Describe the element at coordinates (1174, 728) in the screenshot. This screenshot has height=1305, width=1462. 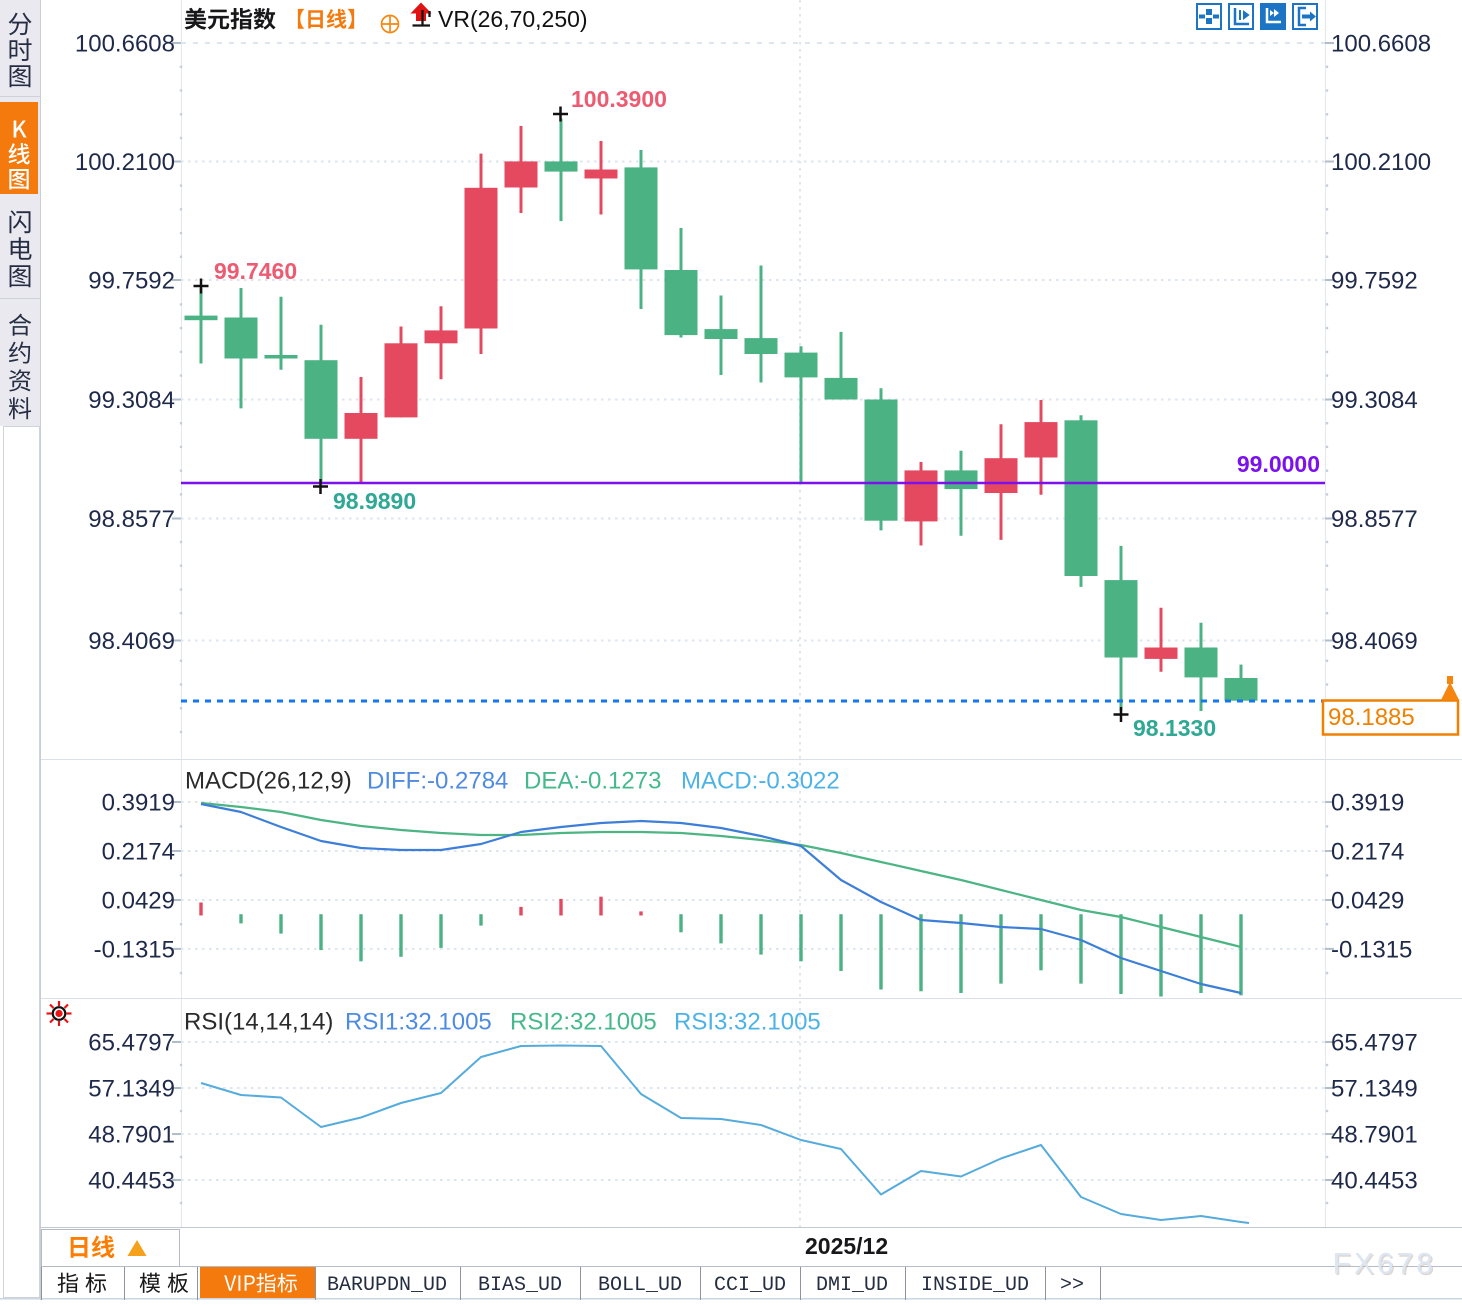
I see `svg-text: 98.1330` at that location.